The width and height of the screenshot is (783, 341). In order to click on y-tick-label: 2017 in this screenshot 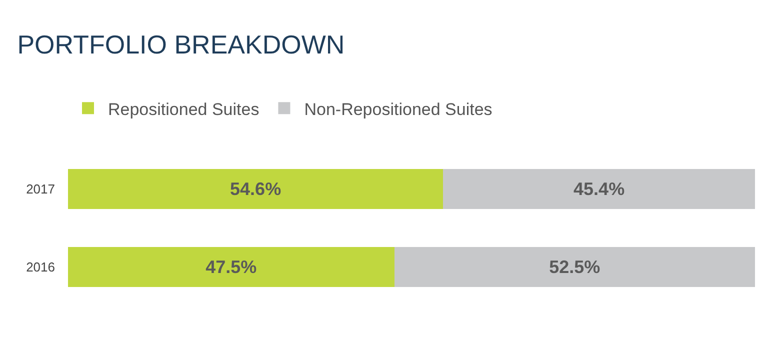, I will do `click(40, 189)`.